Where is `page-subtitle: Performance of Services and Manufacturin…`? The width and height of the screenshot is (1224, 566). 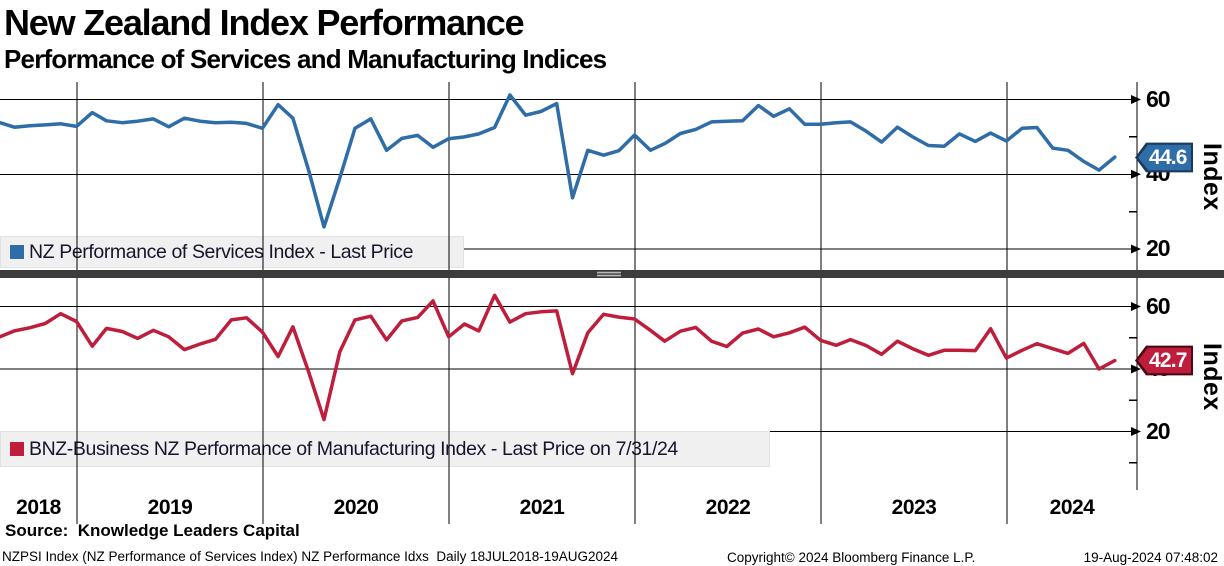 page-subtitle: Performance of Services and Manufacturin… is located at coordinates (305, 59).